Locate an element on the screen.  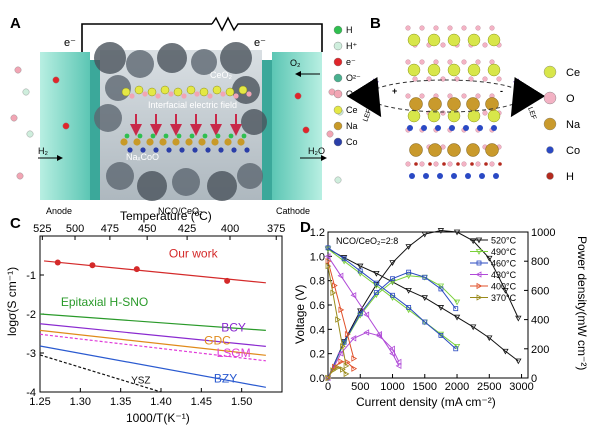
y-tick-label: -2 is located at coordinates (31, 315).